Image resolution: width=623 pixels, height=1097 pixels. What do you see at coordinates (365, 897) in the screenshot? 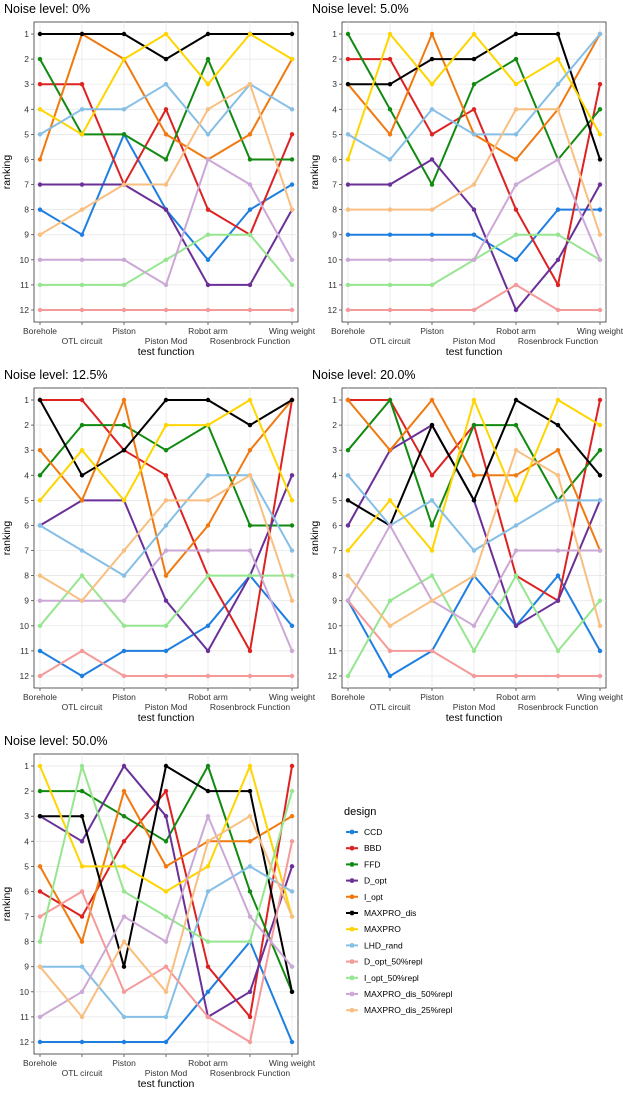
I see `legend-item: I_opt` at bounding box center [365, 897].